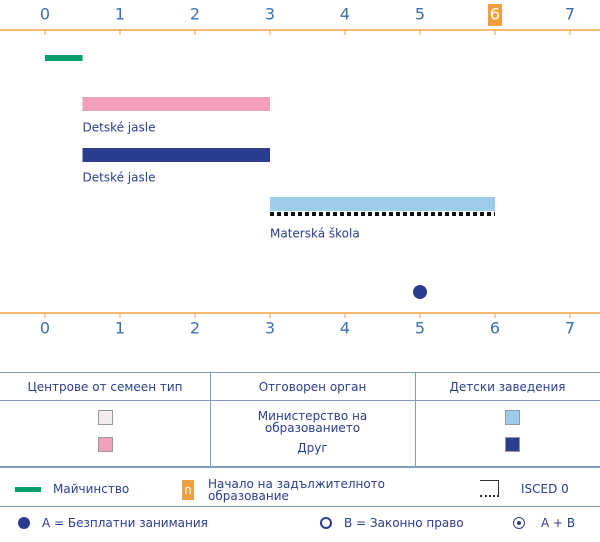  I want to click on legend-item: A + B, so click(544, 523).